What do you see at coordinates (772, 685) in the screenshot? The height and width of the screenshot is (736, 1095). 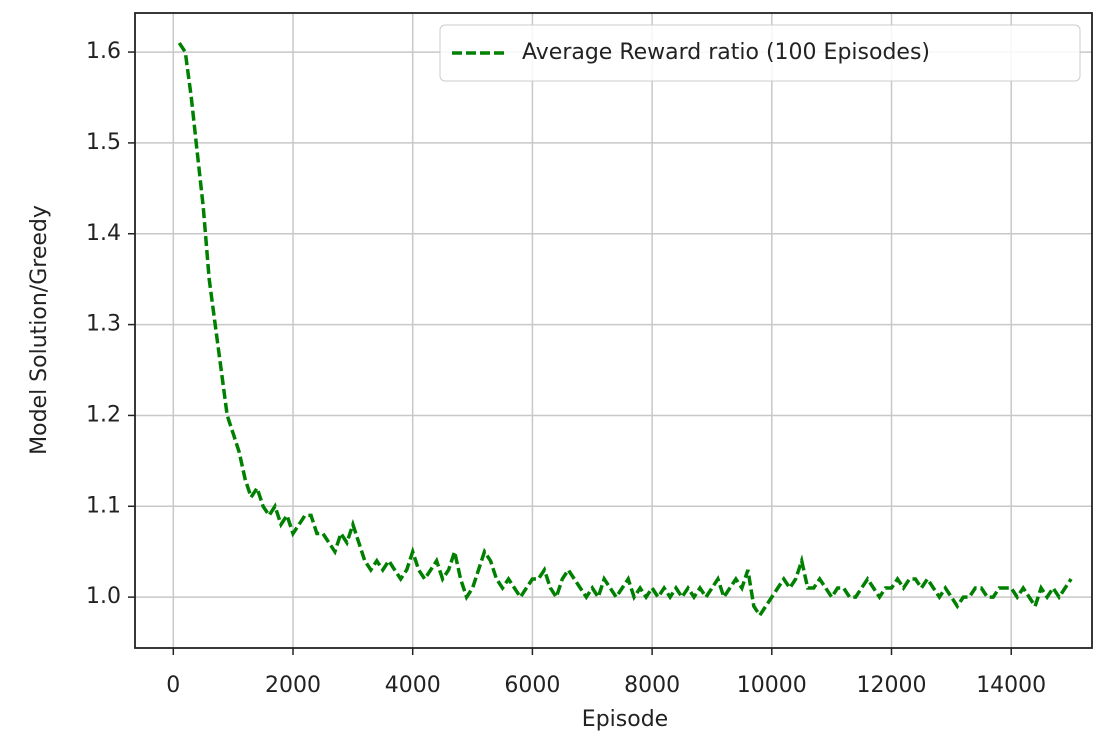 I see `x-tick-label: 10000` at bounding box center [772, 685].